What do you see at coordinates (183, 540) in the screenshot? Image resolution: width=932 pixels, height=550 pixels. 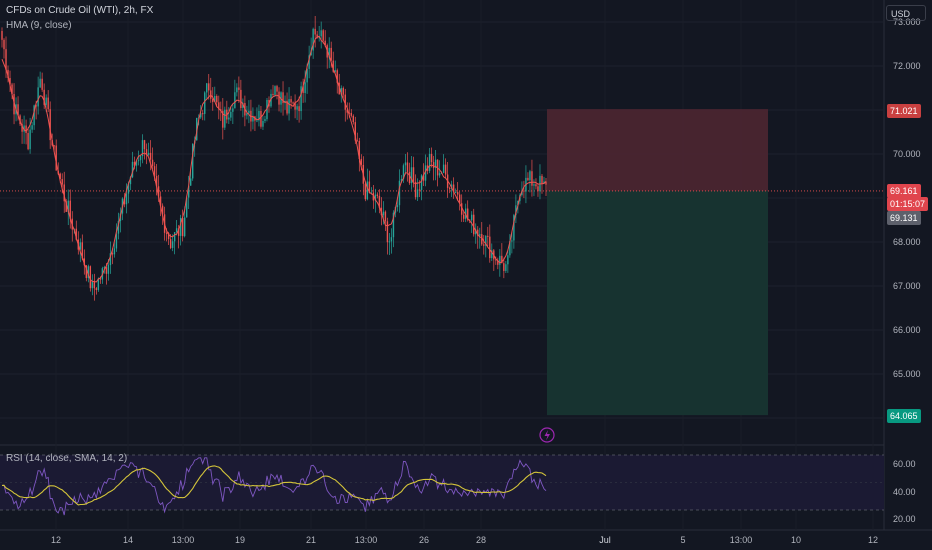 I see `time-axis-label: 13:00` at bounding box center [183, 540].